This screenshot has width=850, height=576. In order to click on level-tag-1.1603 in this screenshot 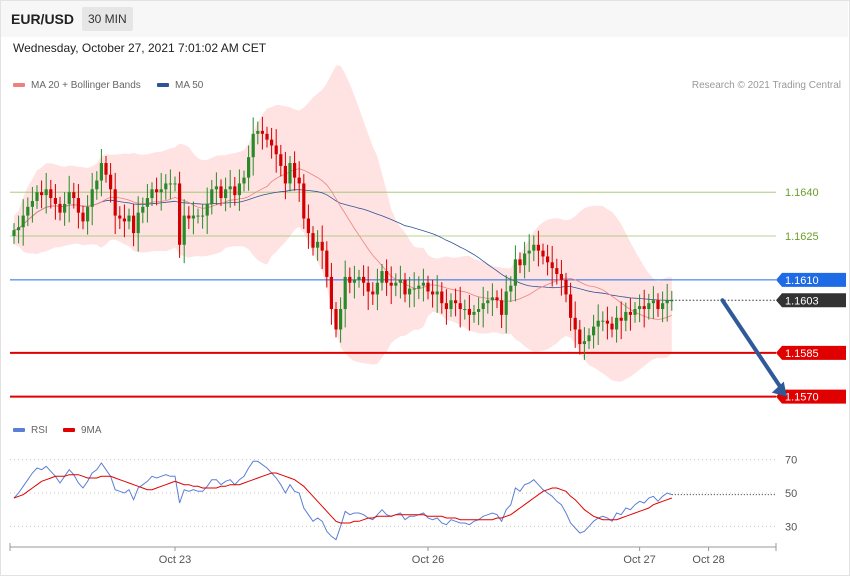, I will do `click(811, 300)`.